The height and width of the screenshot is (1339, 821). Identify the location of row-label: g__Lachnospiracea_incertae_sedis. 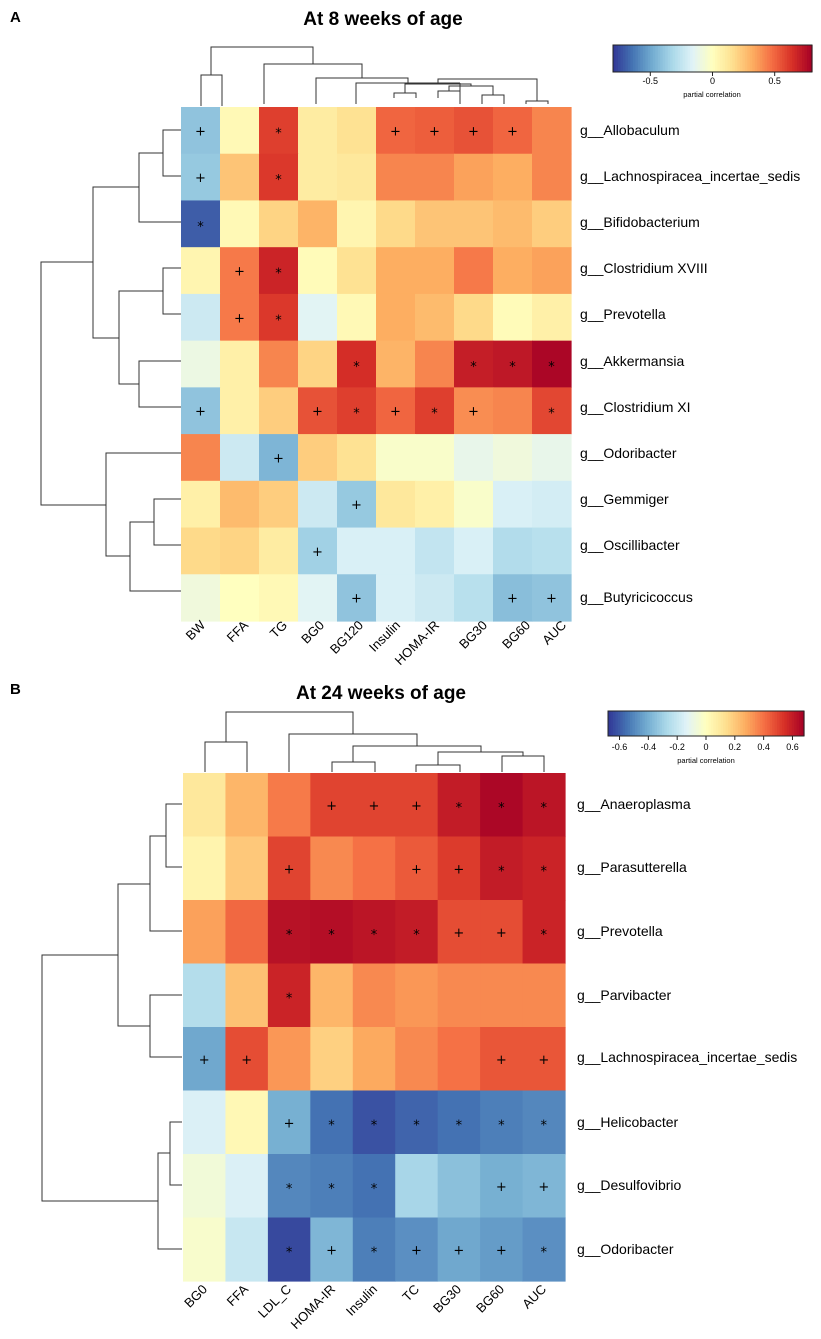
(687, 1057).